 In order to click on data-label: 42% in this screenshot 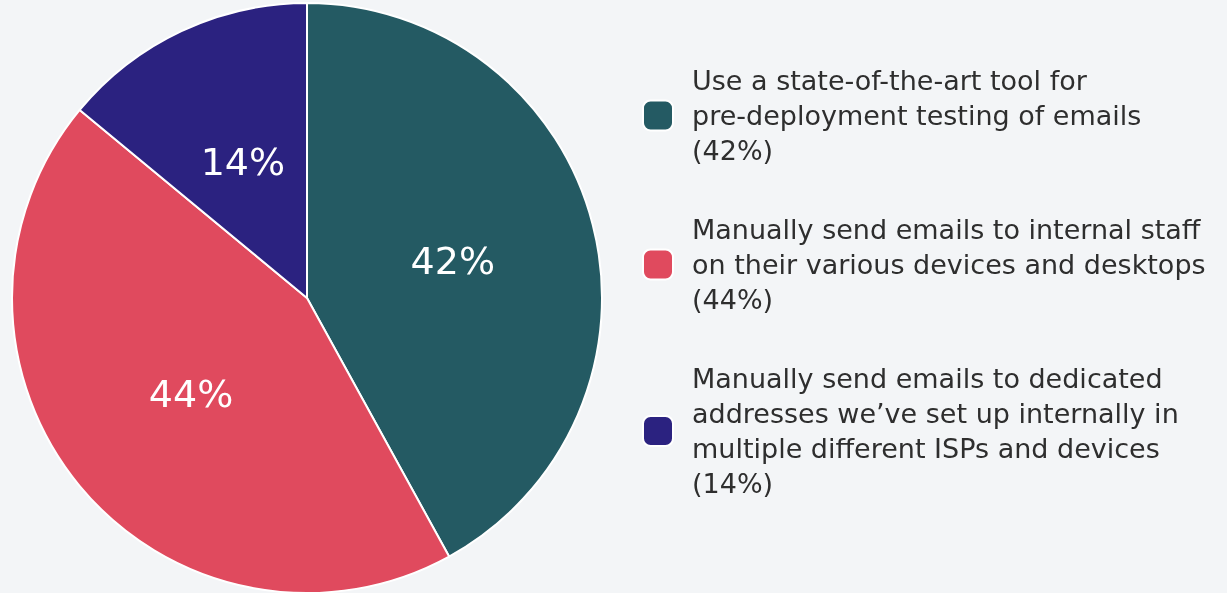, I will do `click(453, 260)`.